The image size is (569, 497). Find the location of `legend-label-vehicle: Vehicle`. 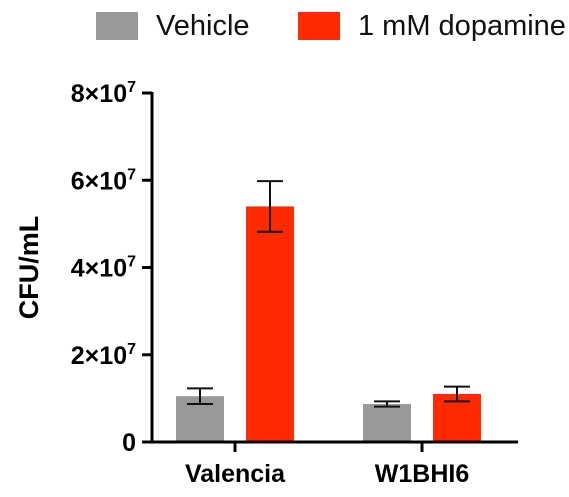

legend-label-vehicle: Vehicle is located at coordinates (203, 26).